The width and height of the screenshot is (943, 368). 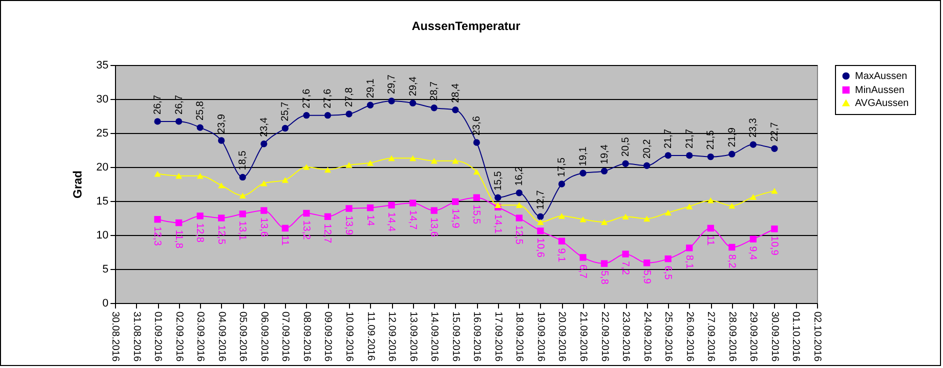 What do you see at coordinates (370, 220) in the screenshot?
I see `data-label: 14` at bounding box center [370, 220].